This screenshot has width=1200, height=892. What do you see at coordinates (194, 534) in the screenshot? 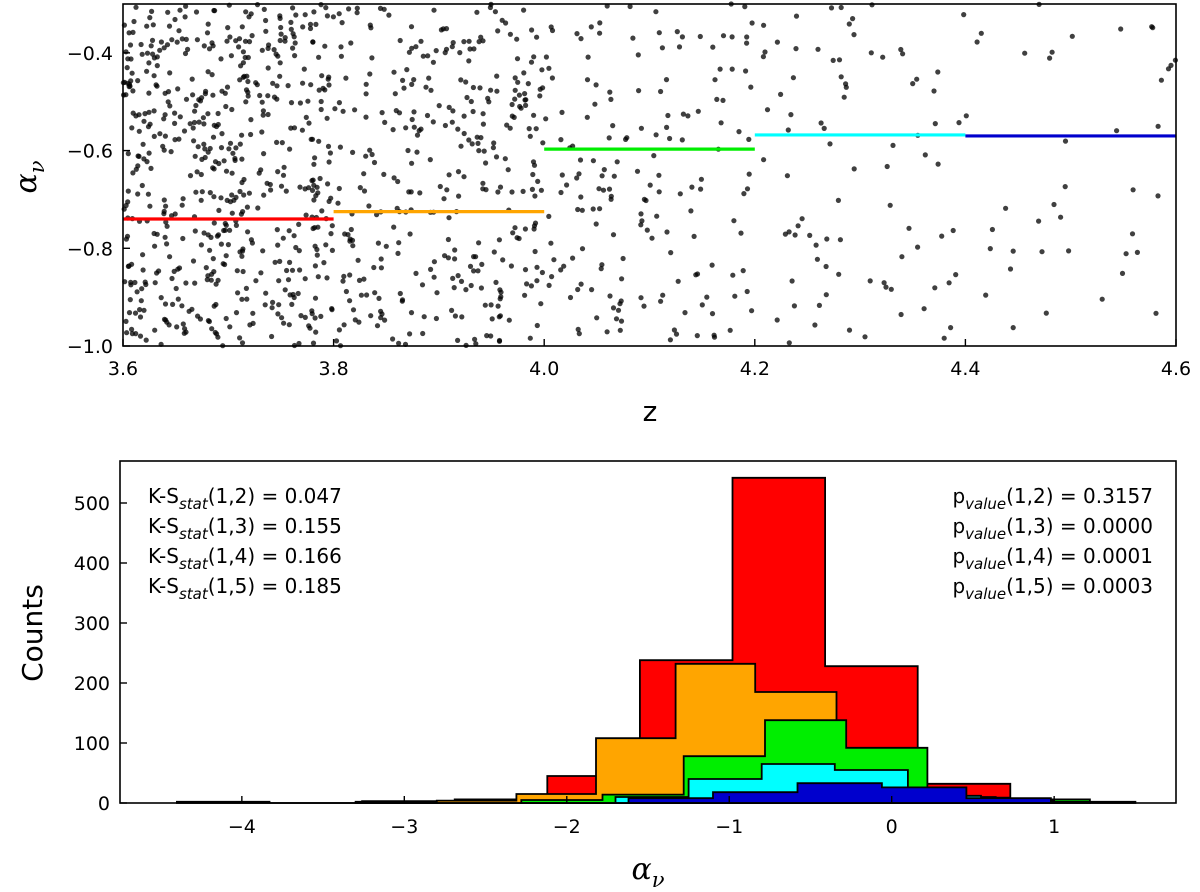
I see `ks-stat-subscript: stat` at bounding box center [194, 534].